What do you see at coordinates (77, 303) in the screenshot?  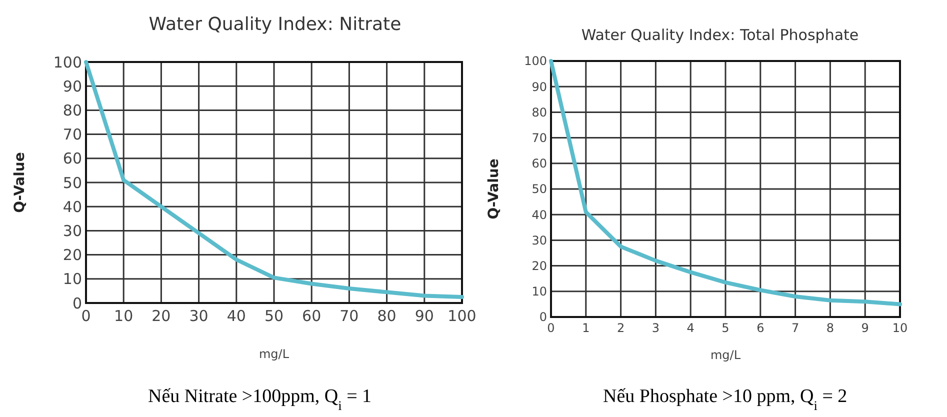 I see `y-tick-label: 0` at bounding box center [77, 303].